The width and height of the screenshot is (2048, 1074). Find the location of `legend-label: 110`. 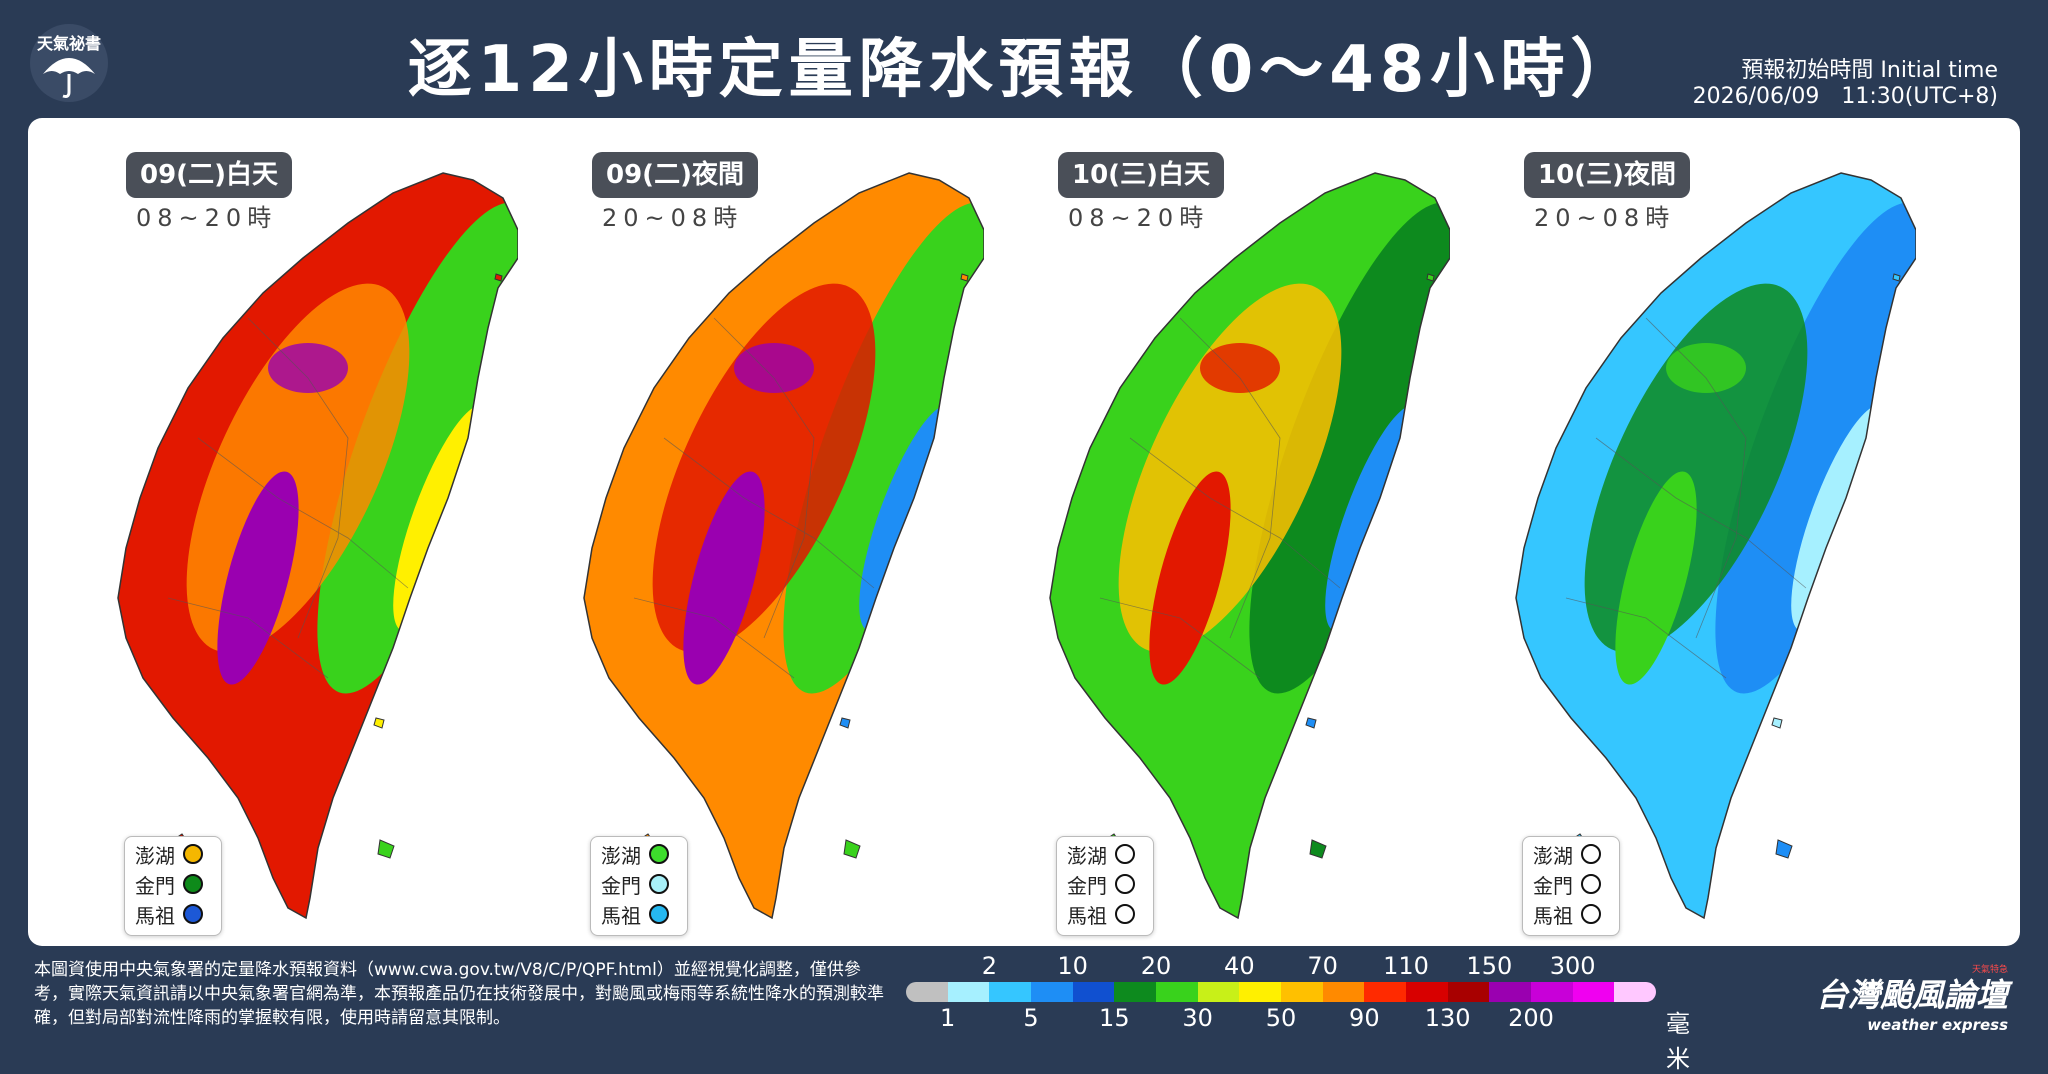

legend-label: 110 is located at coordinates (1406, 966).